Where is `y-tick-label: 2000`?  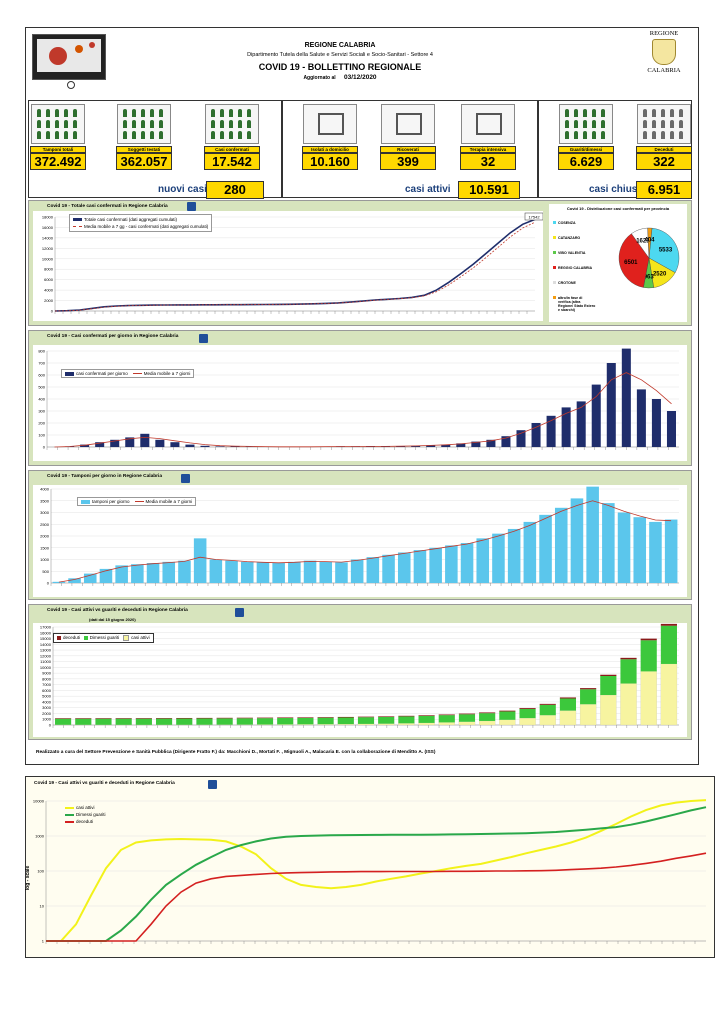 y-tick-label: 2000 is located at coordinates (45, 536).